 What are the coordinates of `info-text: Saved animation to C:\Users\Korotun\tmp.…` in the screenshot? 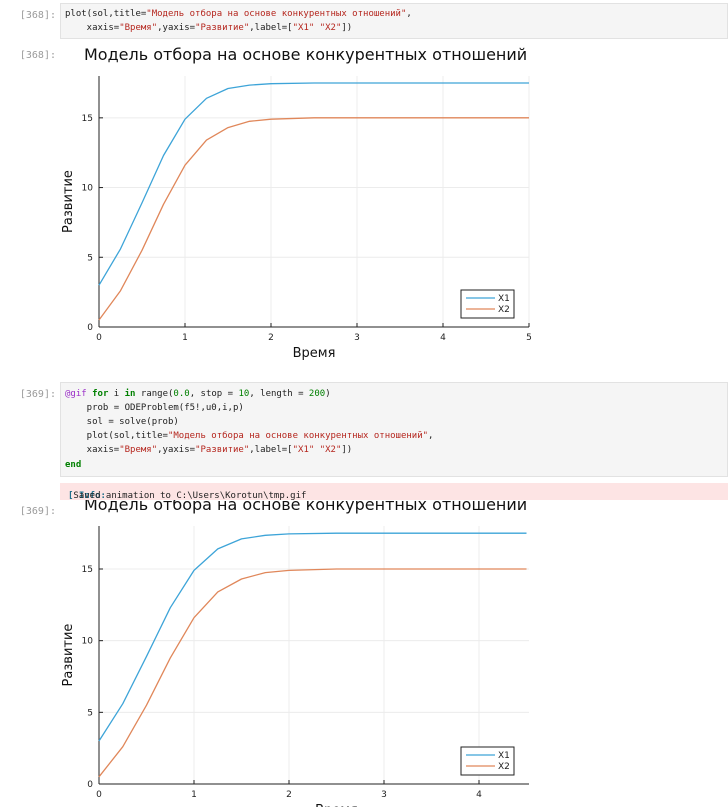 It's located at (187, 496).